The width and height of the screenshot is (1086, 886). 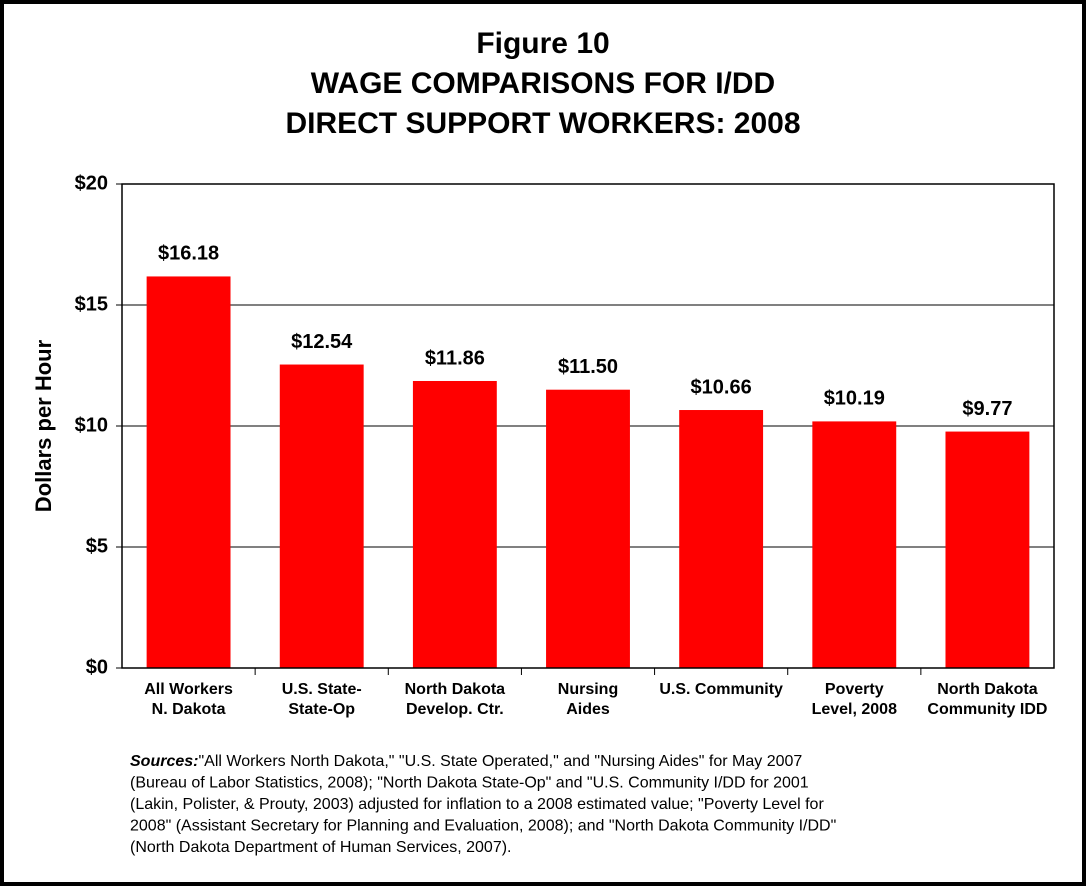 What do you see at coordinates (588, 689) in the screenshot?
I see `x-tick-label: Nursing` at bounding box center [588, 689].